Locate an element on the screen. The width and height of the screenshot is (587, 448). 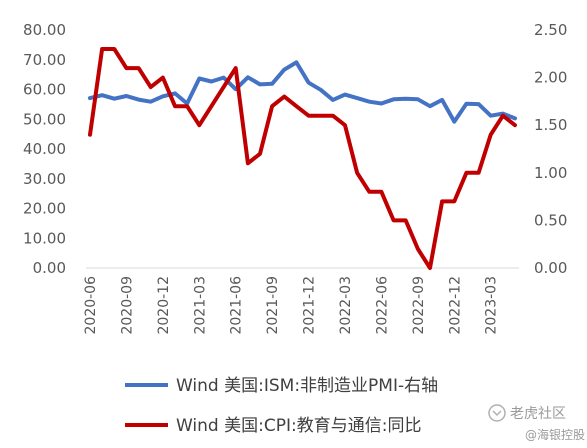
tiger-logo-icon is located at coordinates (497, 413).